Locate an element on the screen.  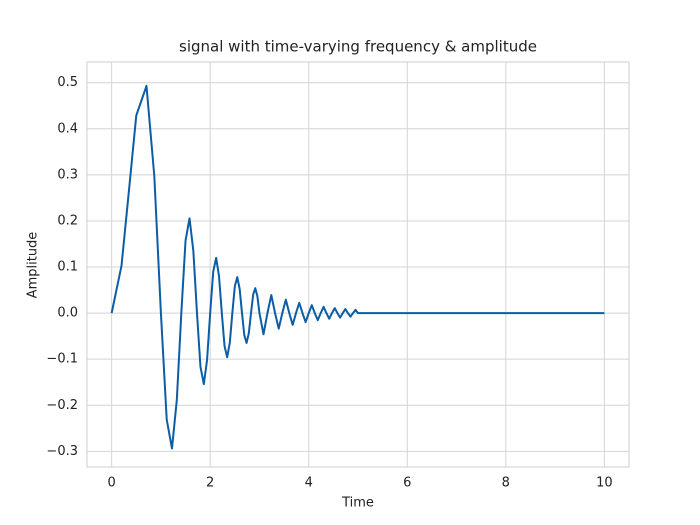
y-tick-label: 0.0 is located at coordinates (67, 313).